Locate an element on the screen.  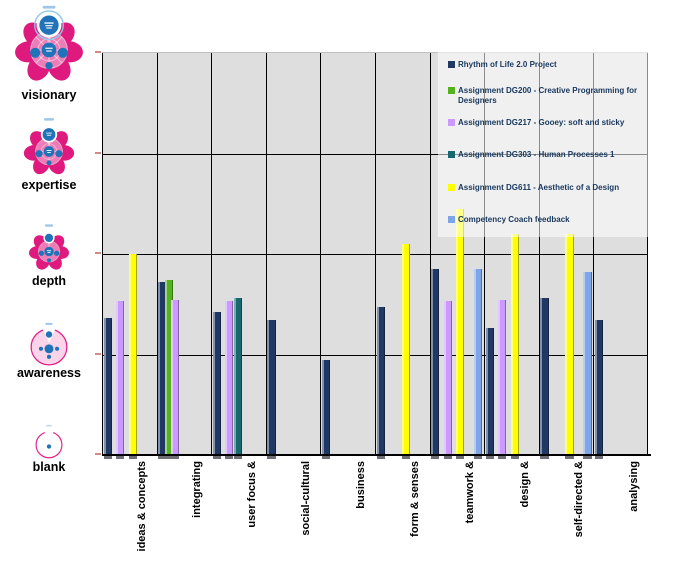
x-axis-line is located at coordinates (376, 455).